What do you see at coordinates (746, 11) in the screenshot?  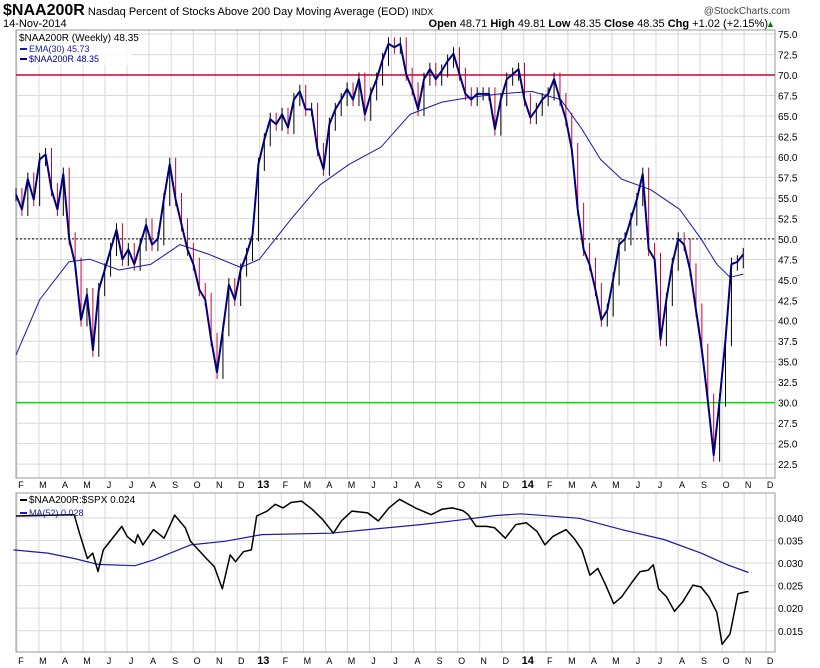 I see `watermark: @StockCharts.com` at bounding box center [746, 11].